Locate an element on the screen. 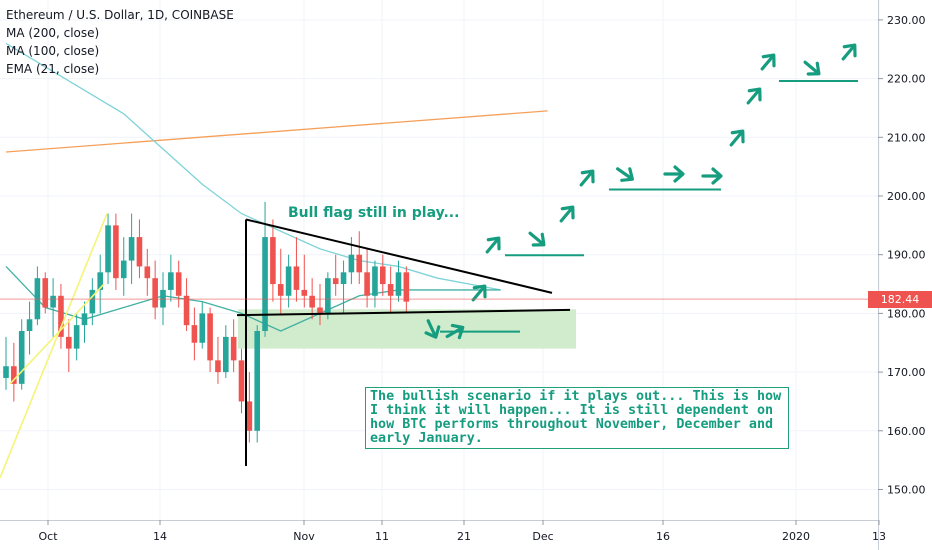 Image resolution: width=932 pixels, height=550 pixels. support-zone is located at coordinates (407, 329).